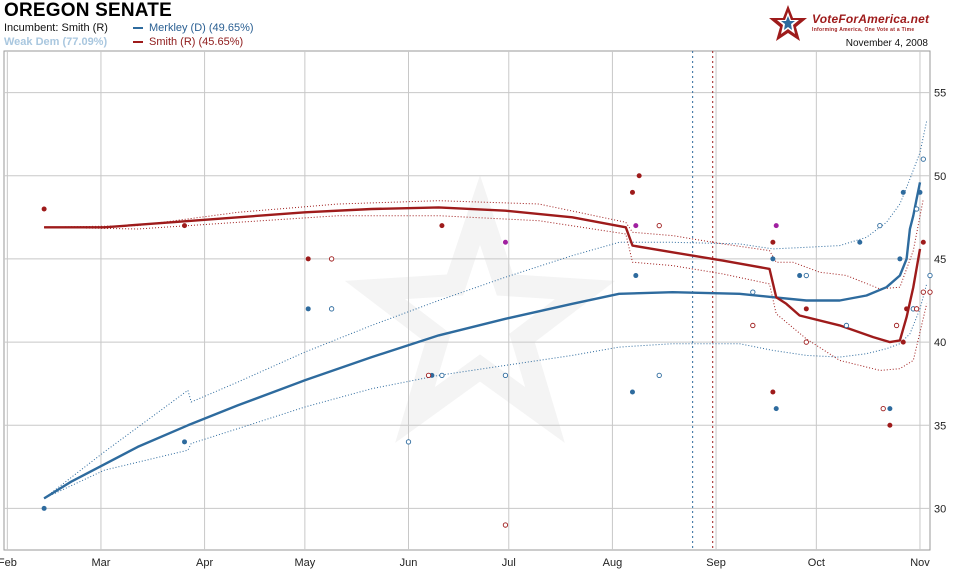  What do you see at coordinates (138, 28) in the screenshot?
I see `legend-swatch-dem` at bounding box center [138, 28].